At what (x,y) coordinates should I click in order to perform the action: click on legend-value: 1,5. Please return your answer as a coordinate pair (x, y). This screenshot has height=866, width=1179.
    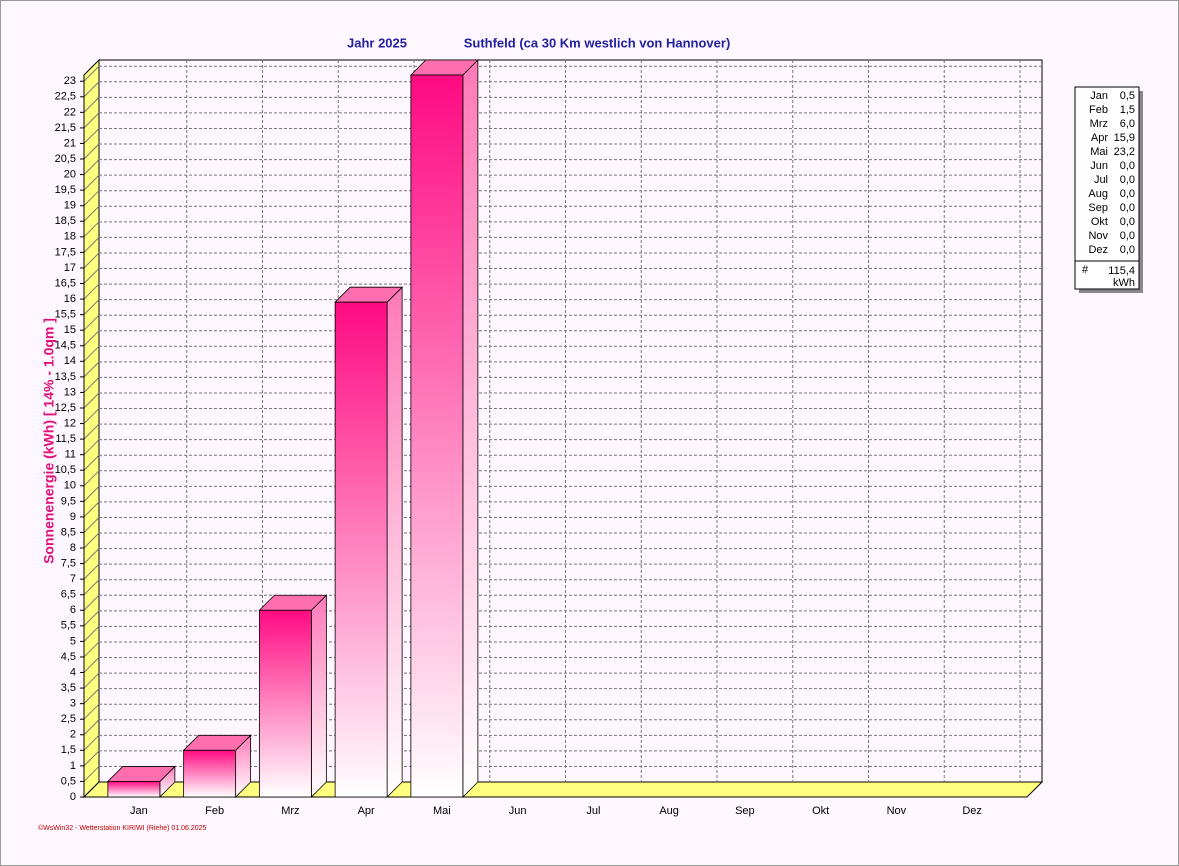
    Looking at the image, I should click on (1127, 110).